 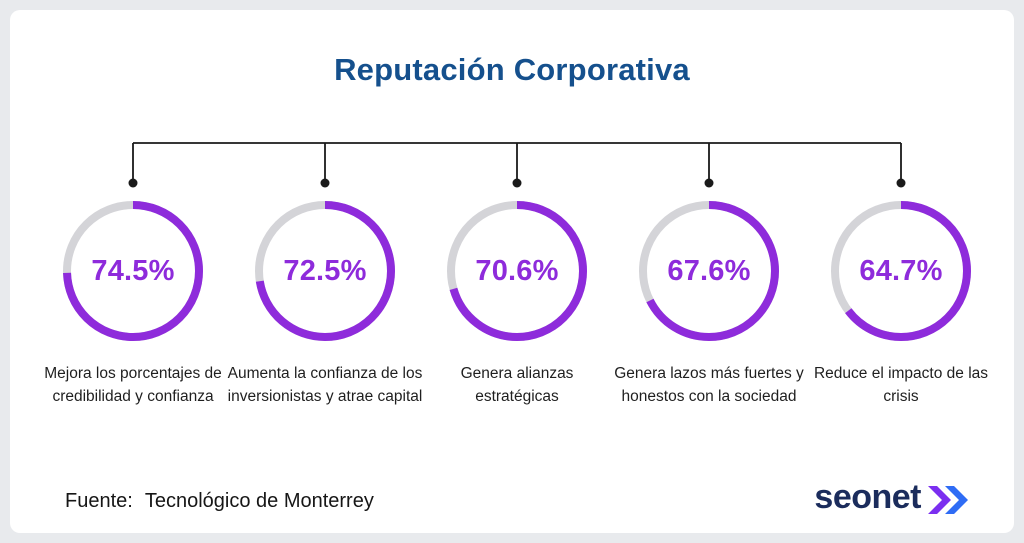 I want to click on source-attribution: Fuente: Tecnológico de Monterrey, so click(x=219, y=501).